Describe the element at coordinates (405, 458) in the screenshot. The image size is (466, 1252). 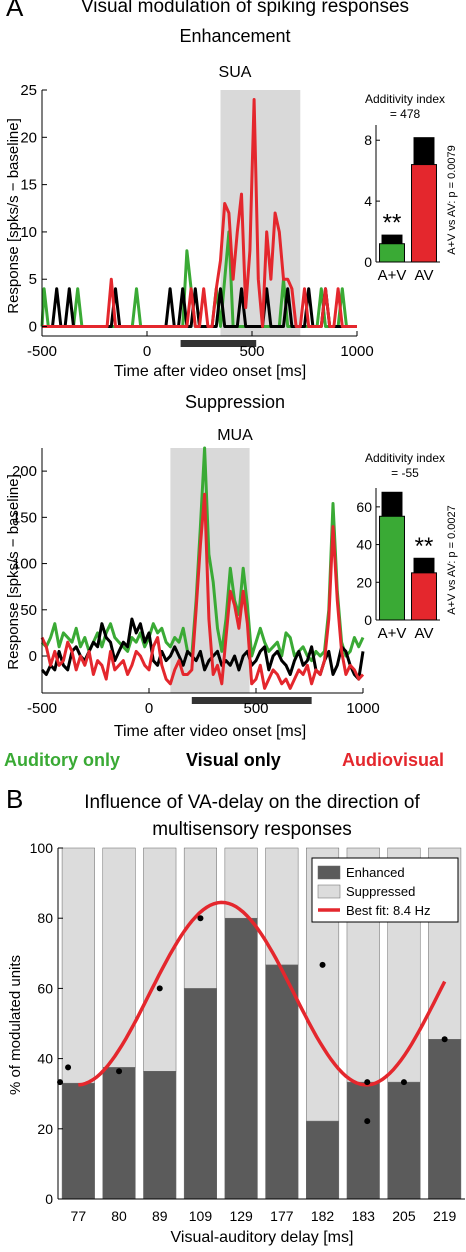
I see `mua-bars-title: Additivity index` at that location.